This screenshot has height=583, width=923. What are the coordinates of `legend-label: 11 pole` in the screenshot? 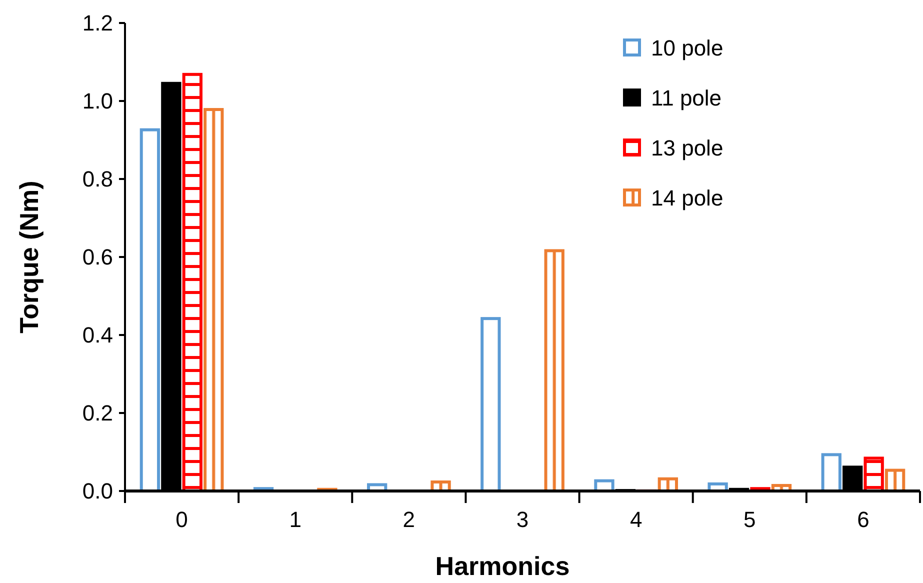 It's located at (686, 98).